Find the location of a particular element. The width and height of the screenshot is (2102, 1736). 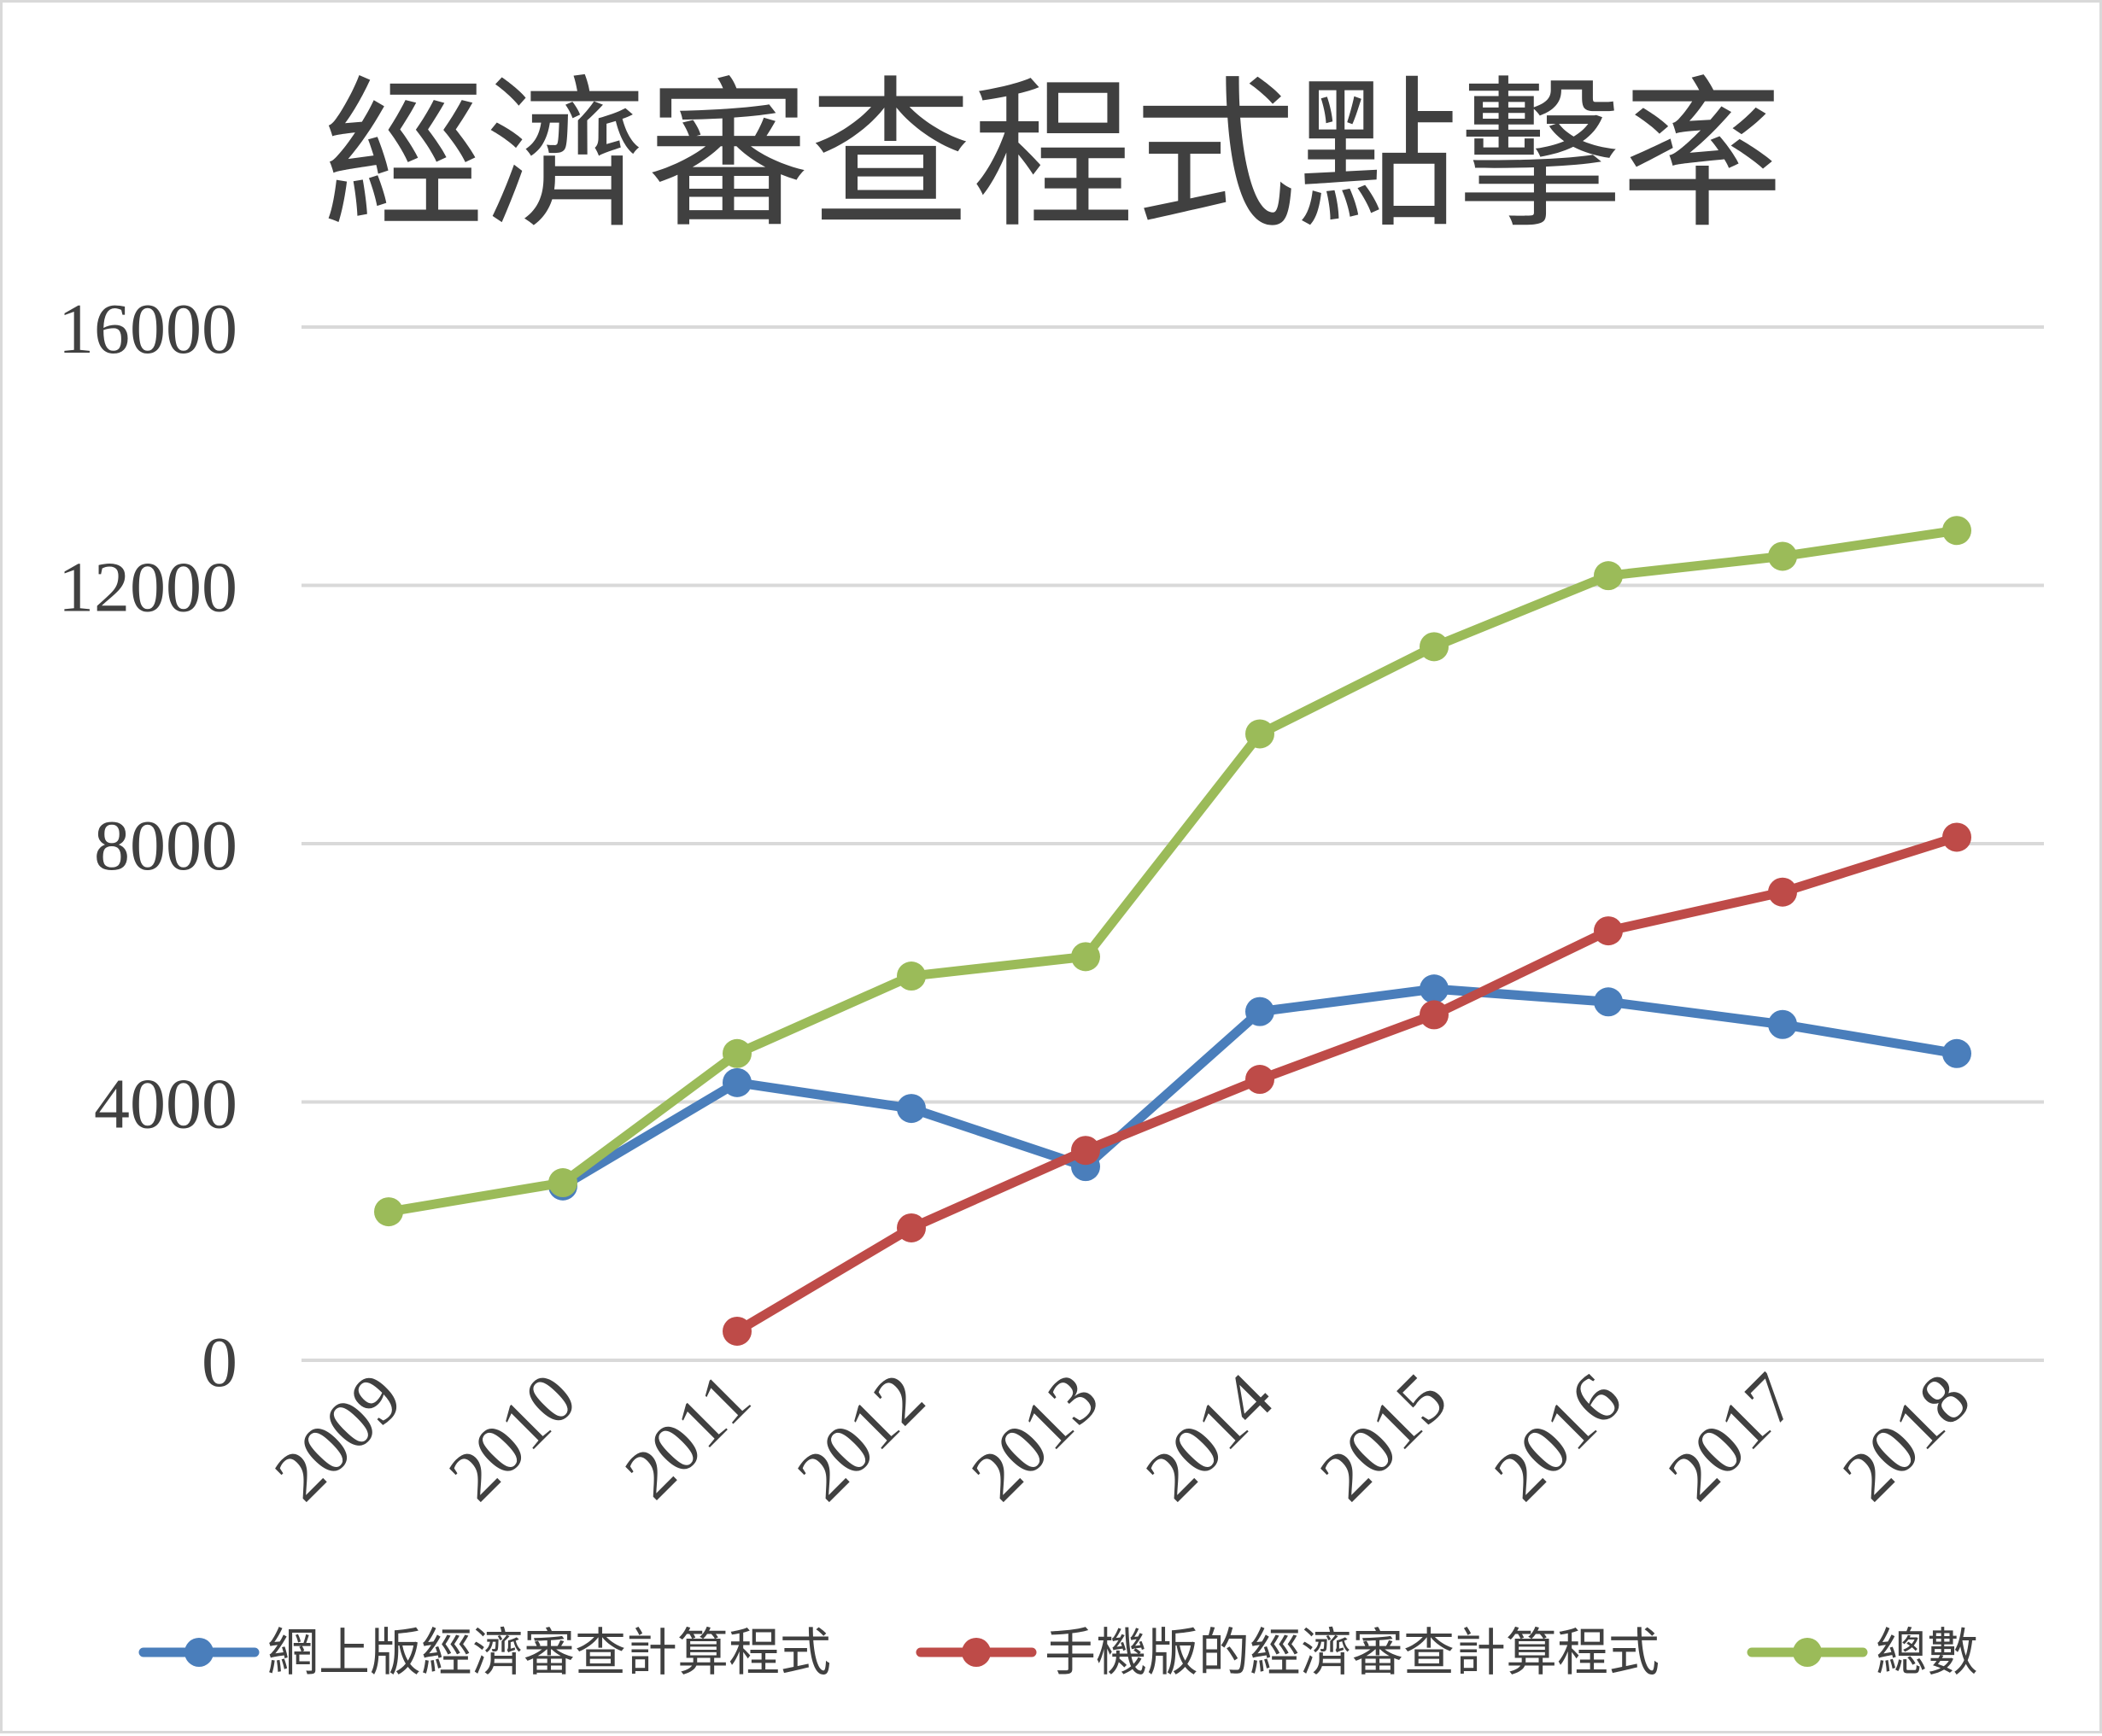

x-tick-label: 2010 is located at coordinates (513, 1438).